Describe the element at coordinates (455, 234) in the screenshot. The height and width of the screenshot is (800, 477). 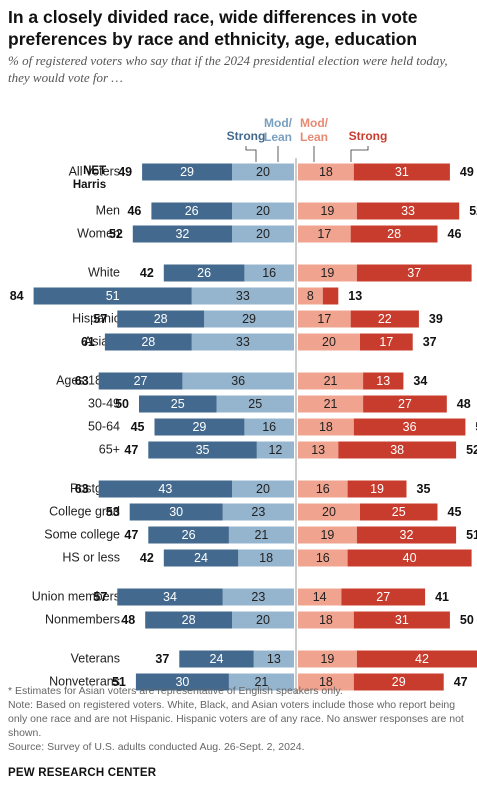
I see `value-net-trump: 46` at that location.